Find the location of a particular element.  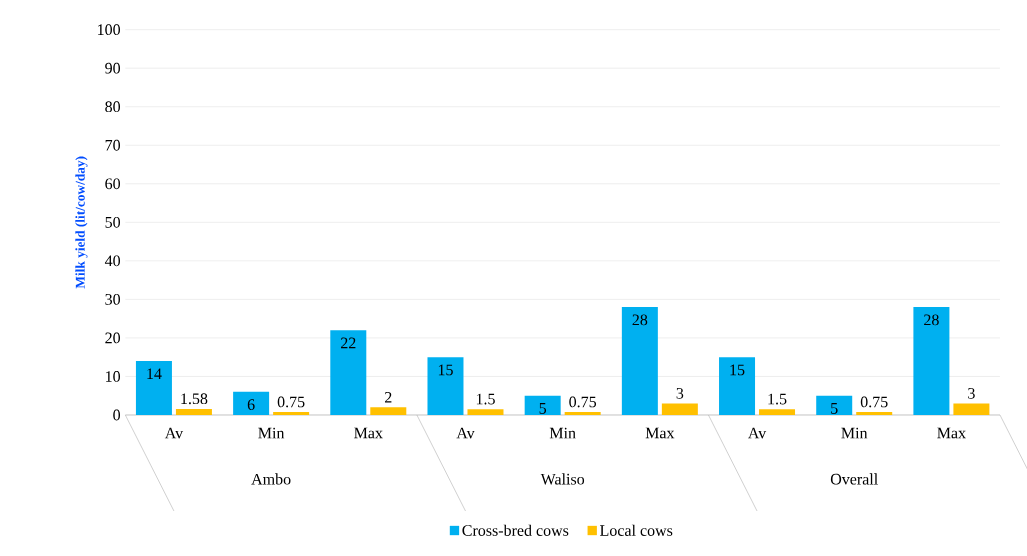

y-axis-title: Milk yield (lit/cow/day) is located at coordinates (81, 222).